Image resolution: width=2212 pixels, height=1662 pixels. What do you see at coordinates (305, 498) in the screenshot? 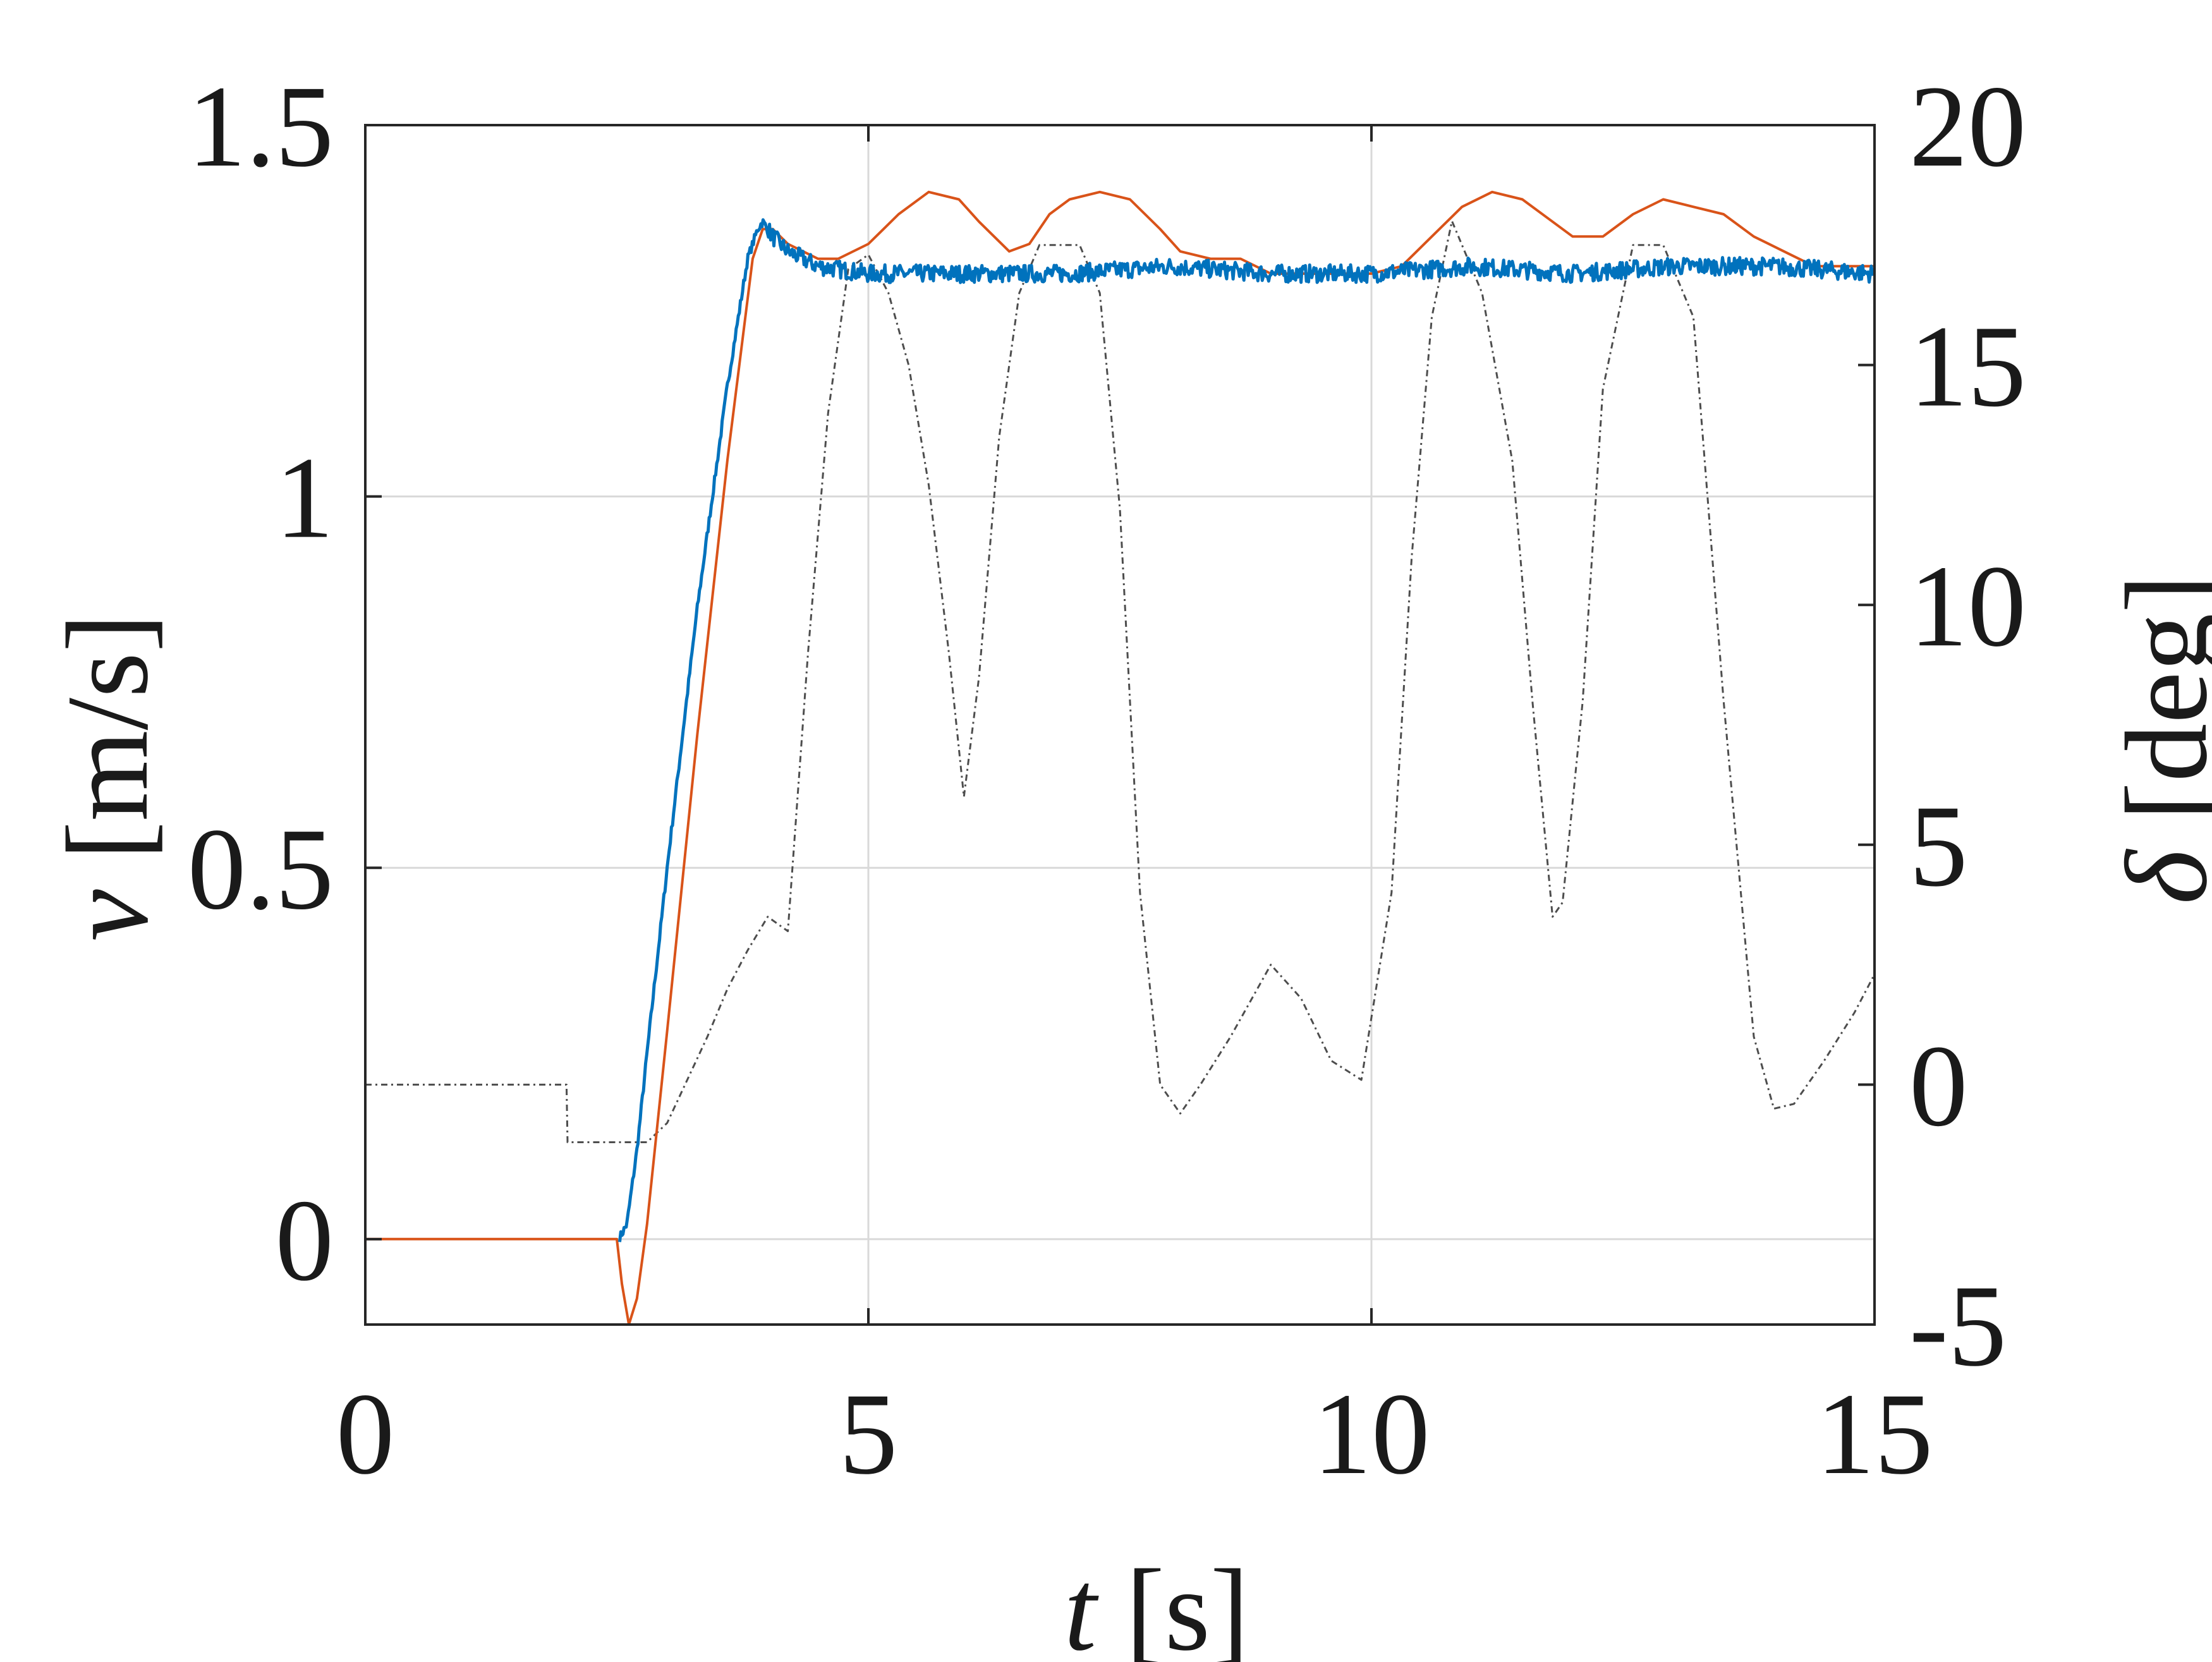
I see `y-left-tick-label: 1` at bounding box center [305, 498].